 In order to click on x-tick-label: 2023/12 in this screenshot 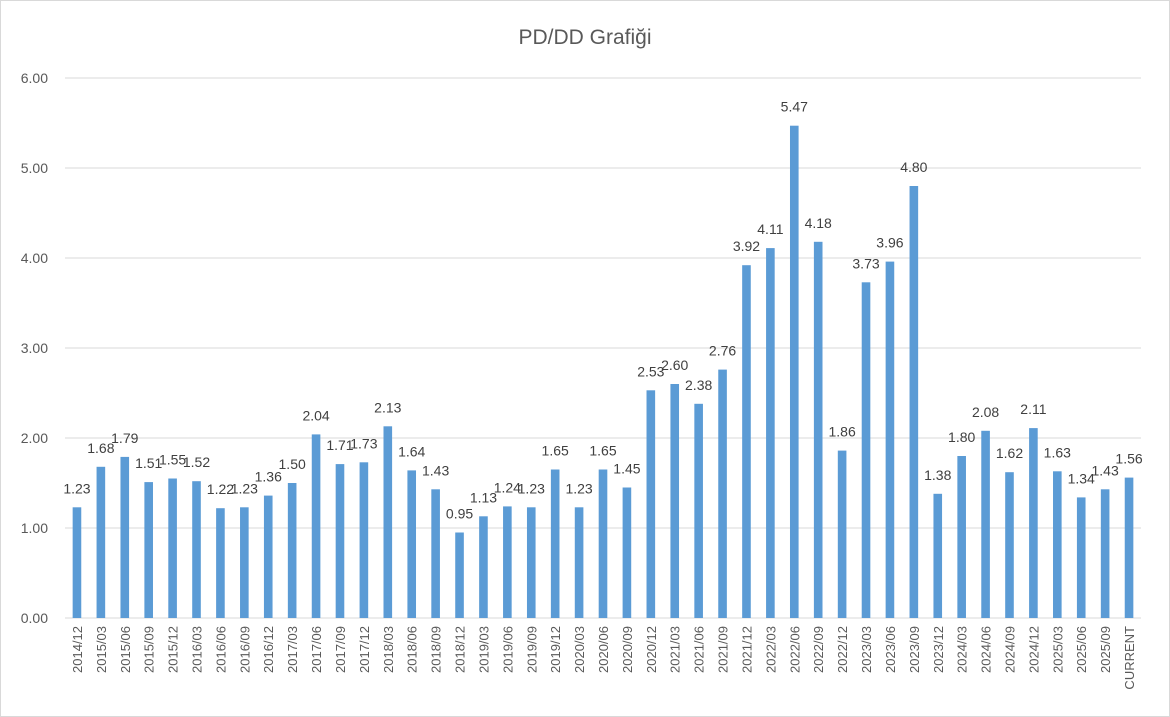, I will do `click(938, 649)`.